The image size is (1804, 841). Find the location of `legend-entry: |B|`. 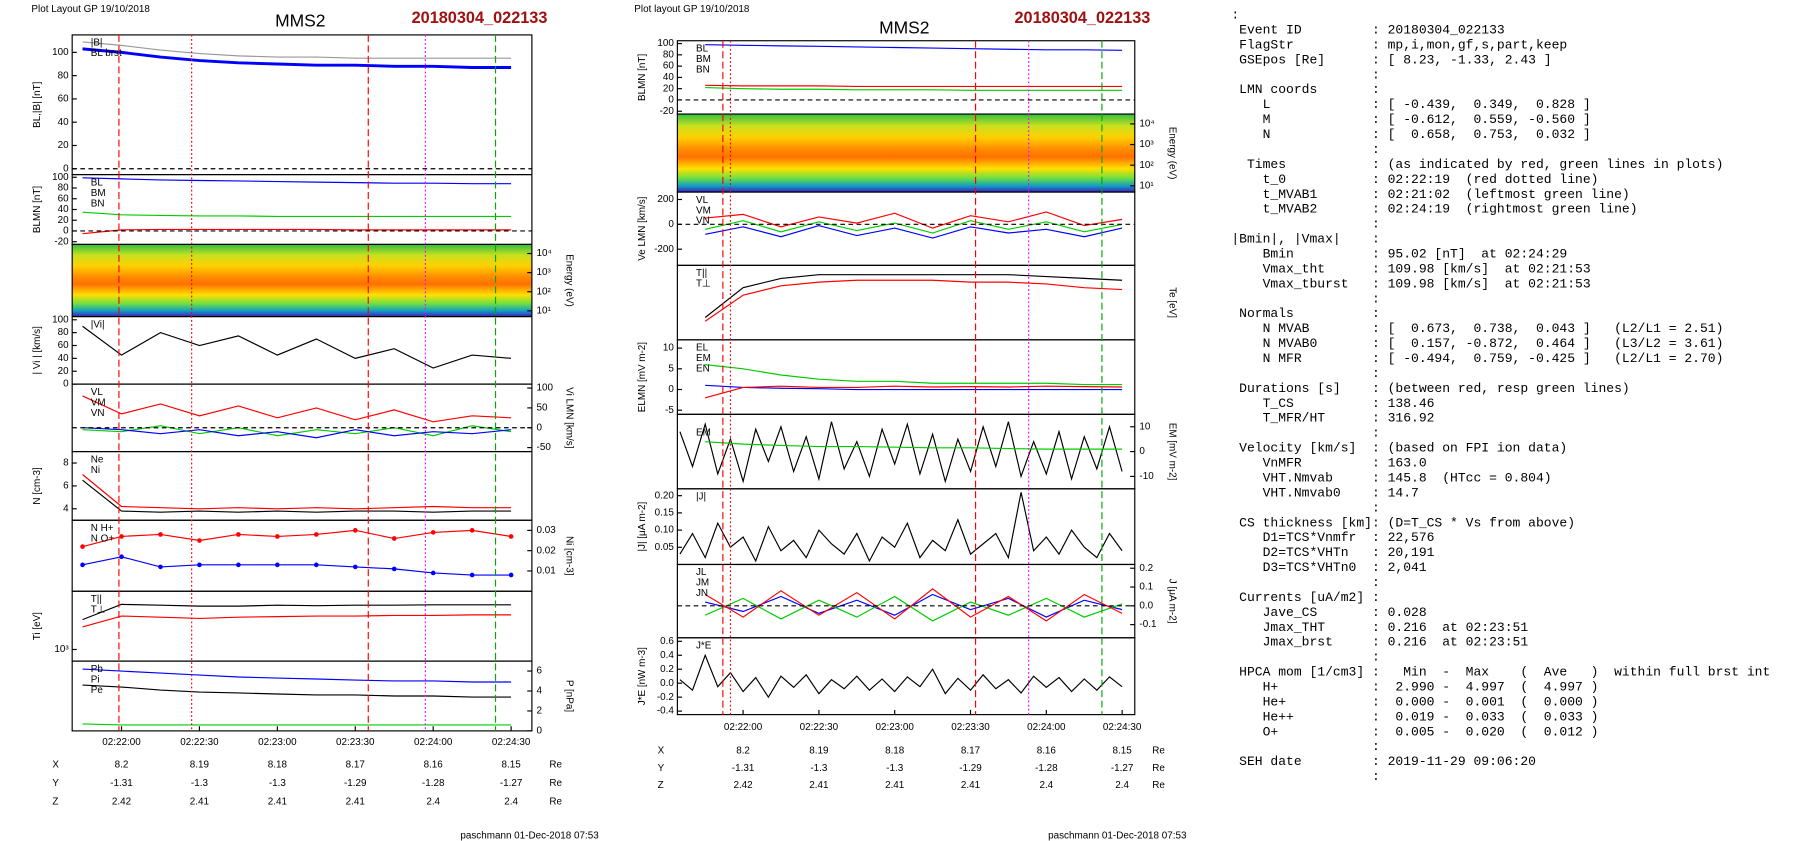

legend-entry: |B| is located at coordinates (97, 43).